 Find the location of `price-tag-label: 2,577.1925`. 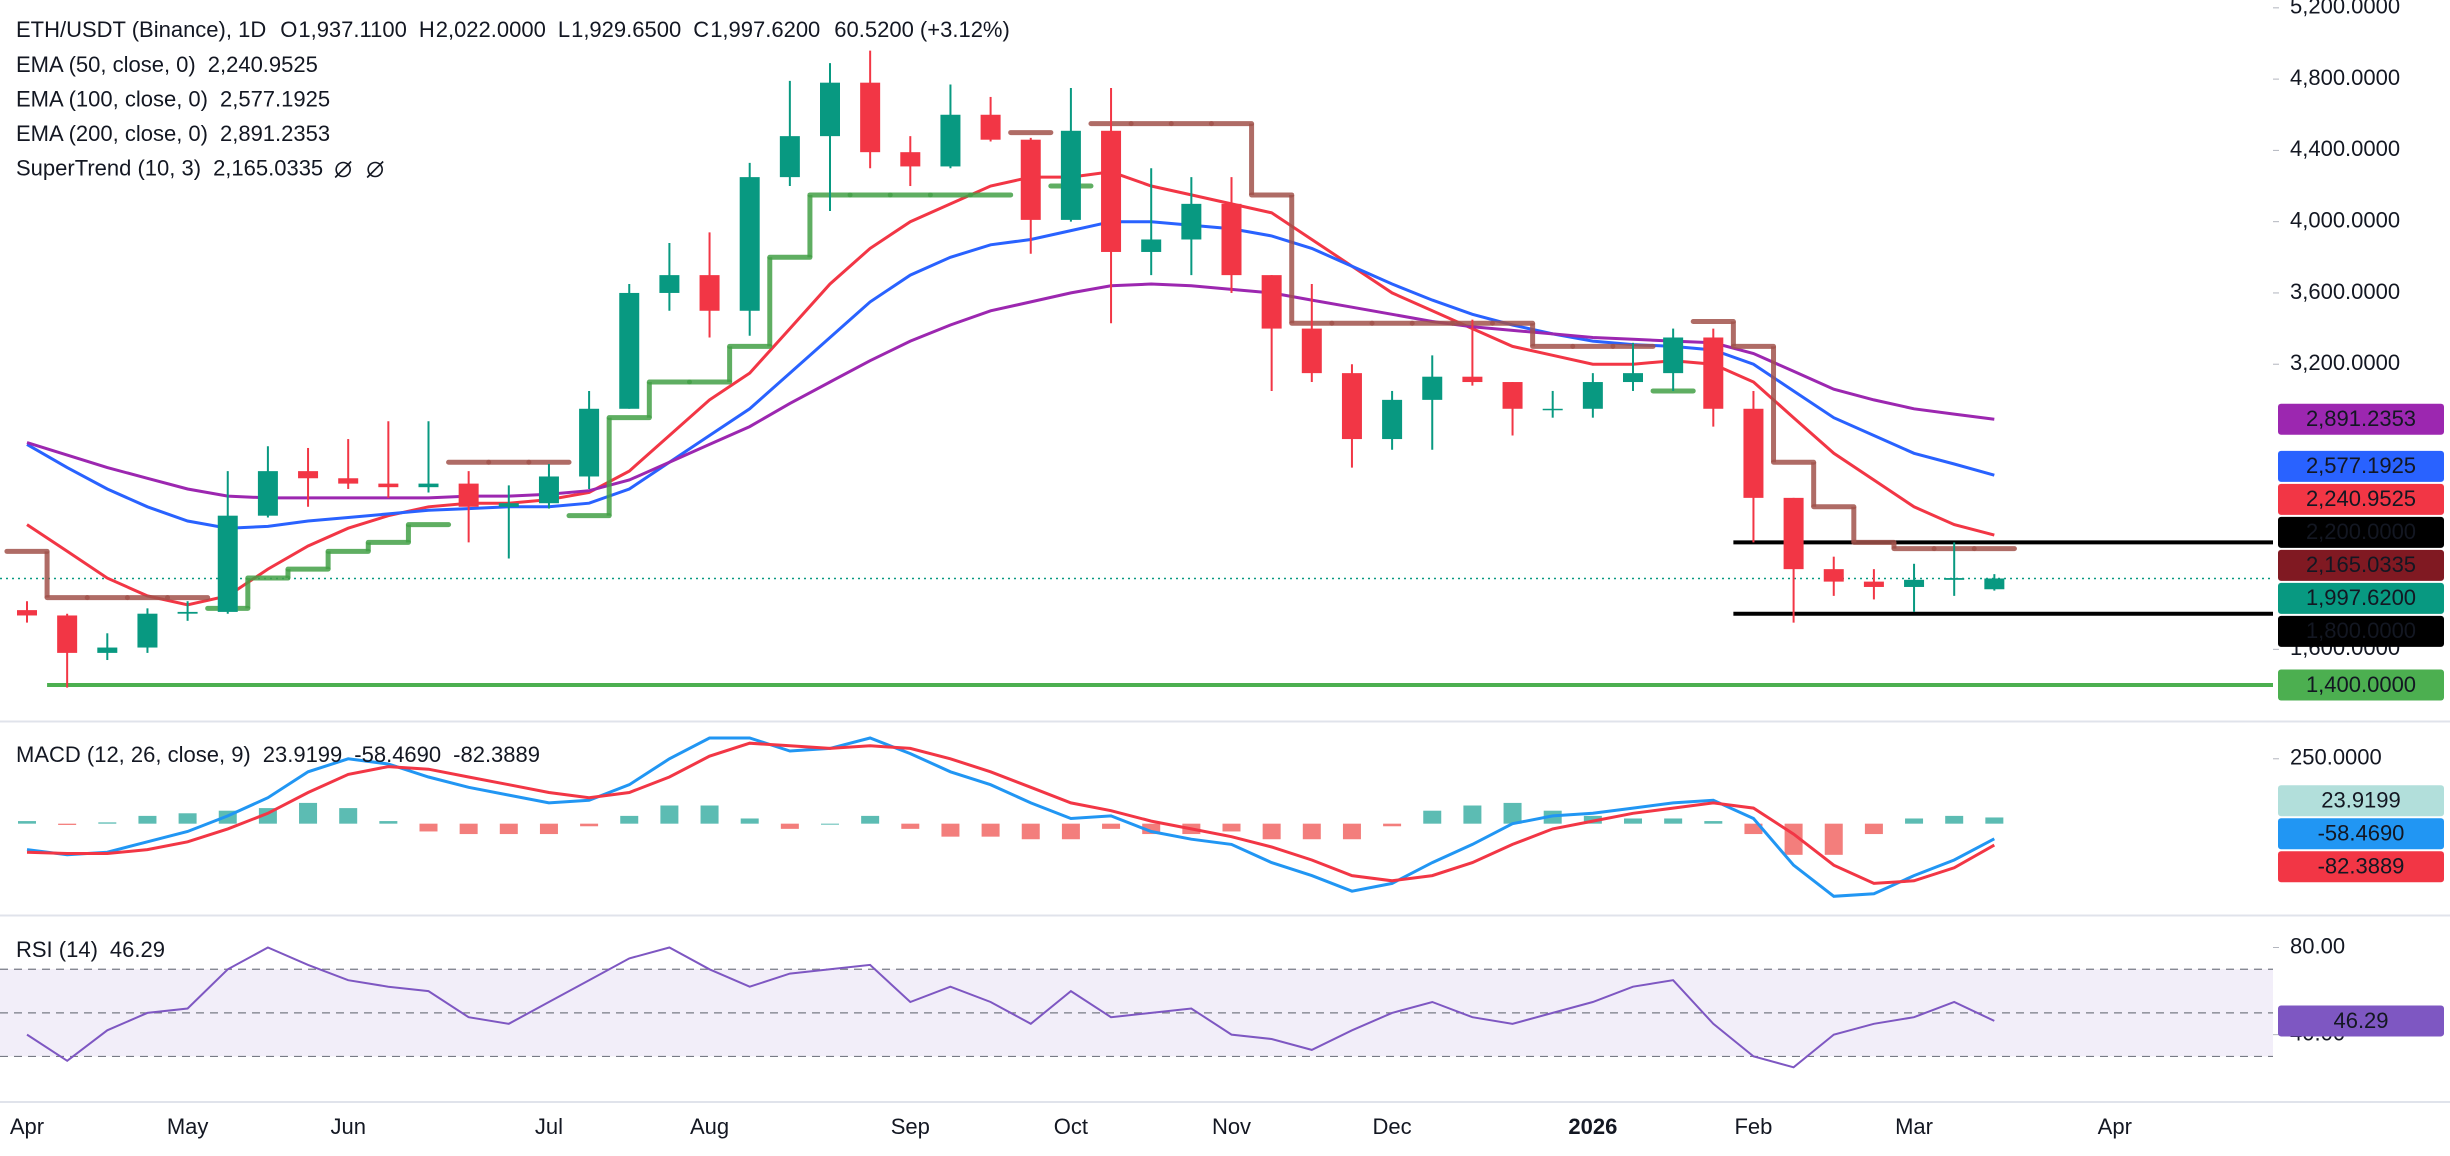

price-tag-label: 2,577.1925 is located at coordinates (2361, 465).